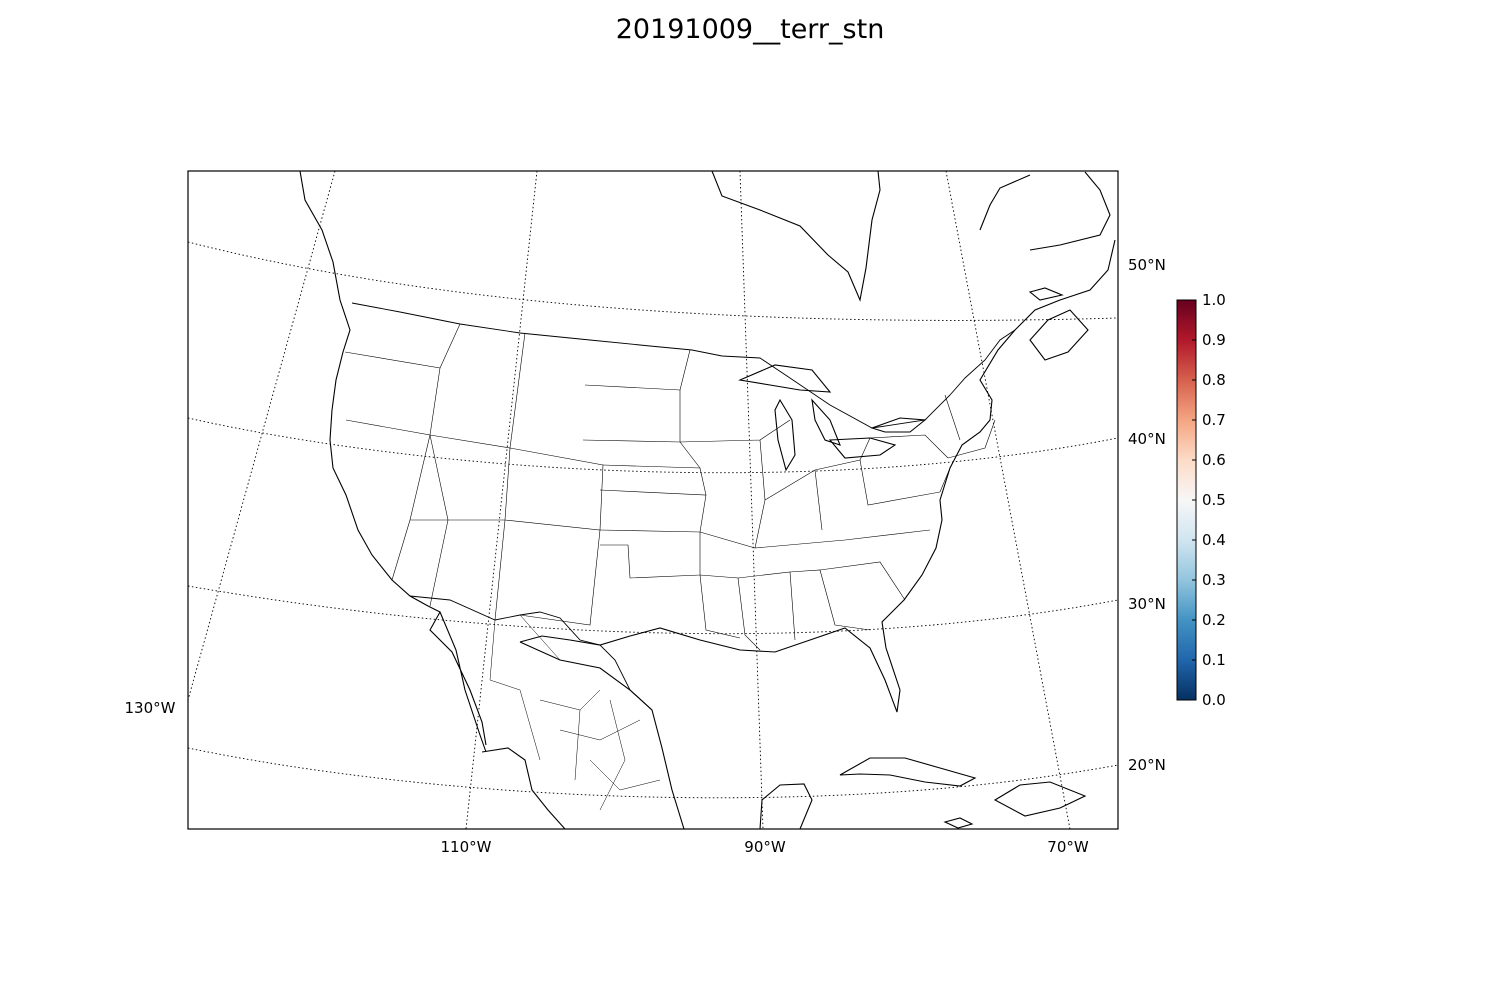 The image size is (1500, 1000). Describe the element at coordinates (1147, 265) in the screenshot. I see `lat-label-50n: 50°N` at that location.